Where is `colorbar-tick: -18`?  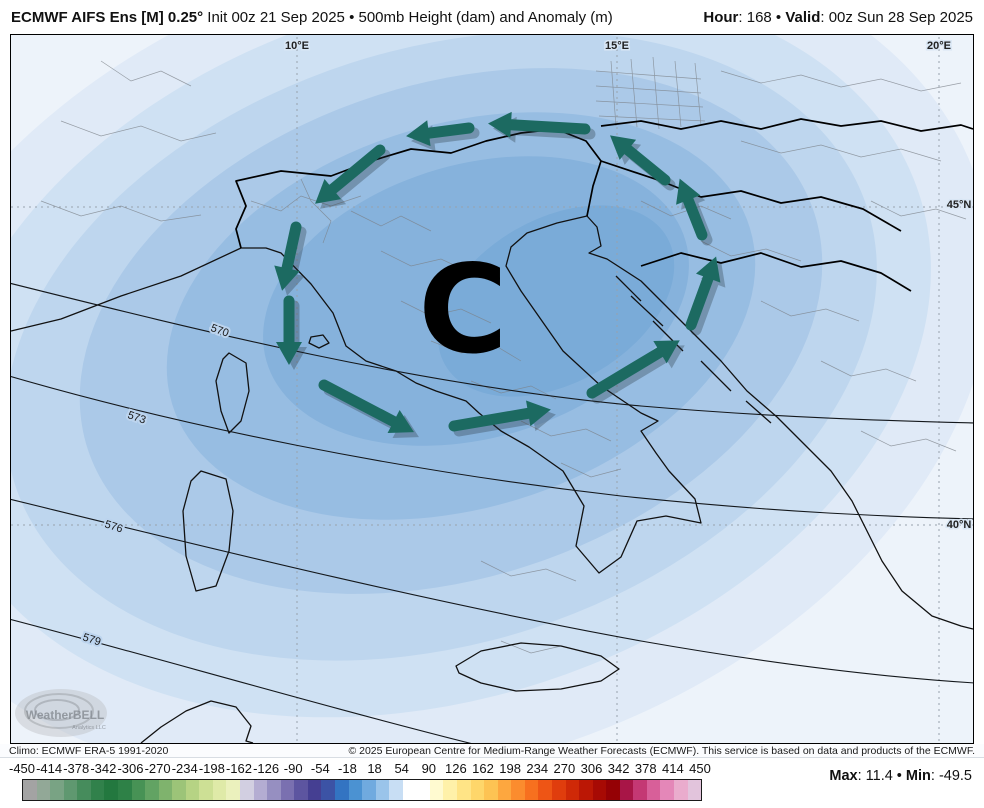 colorbar-tick: -18 is located at coordinates (347, 768).